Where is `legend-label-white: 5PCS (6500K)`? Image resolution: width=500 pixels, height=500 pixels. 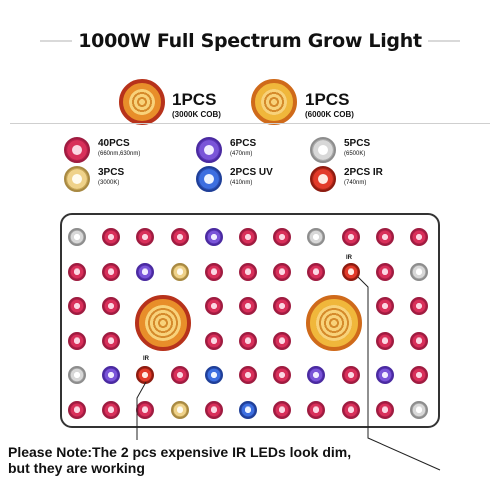
legend-label-white: 5PCS (6500K) is located at coordinates (357, 148).